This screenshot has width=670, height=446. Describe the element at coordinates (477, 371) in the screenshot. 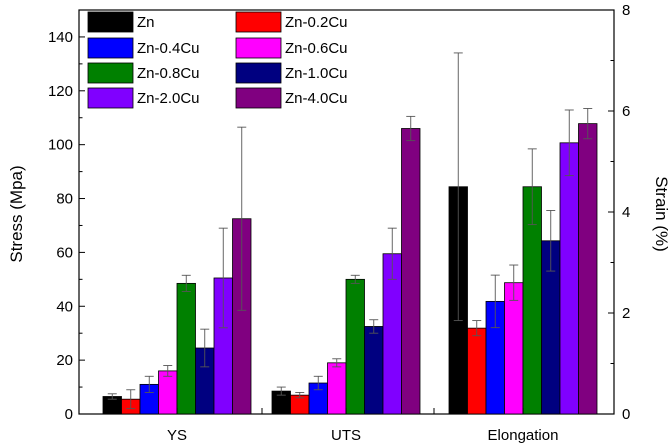

I see `bar-zn-0-2cu-elongation` at that location.